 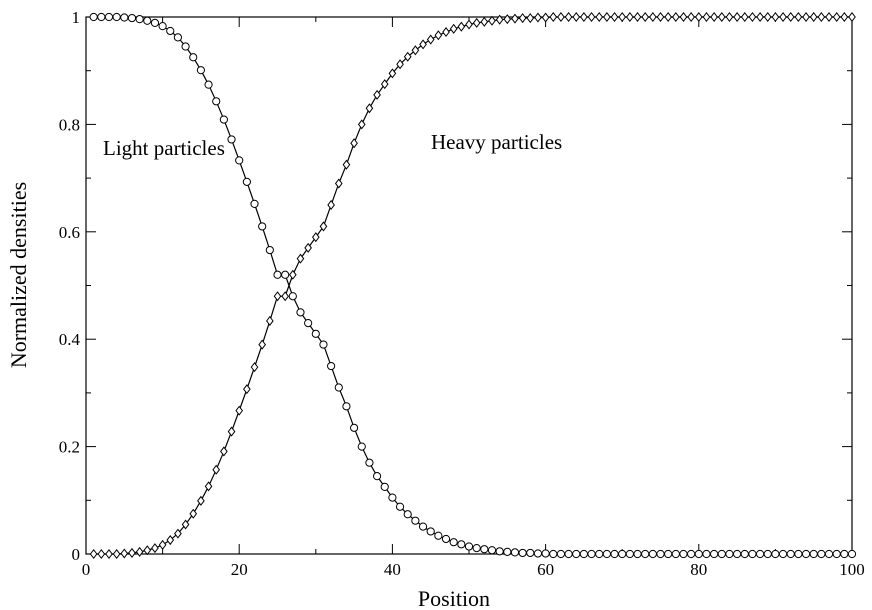 I want to click on x-tick-label: 40, so click(x=392, y=569).